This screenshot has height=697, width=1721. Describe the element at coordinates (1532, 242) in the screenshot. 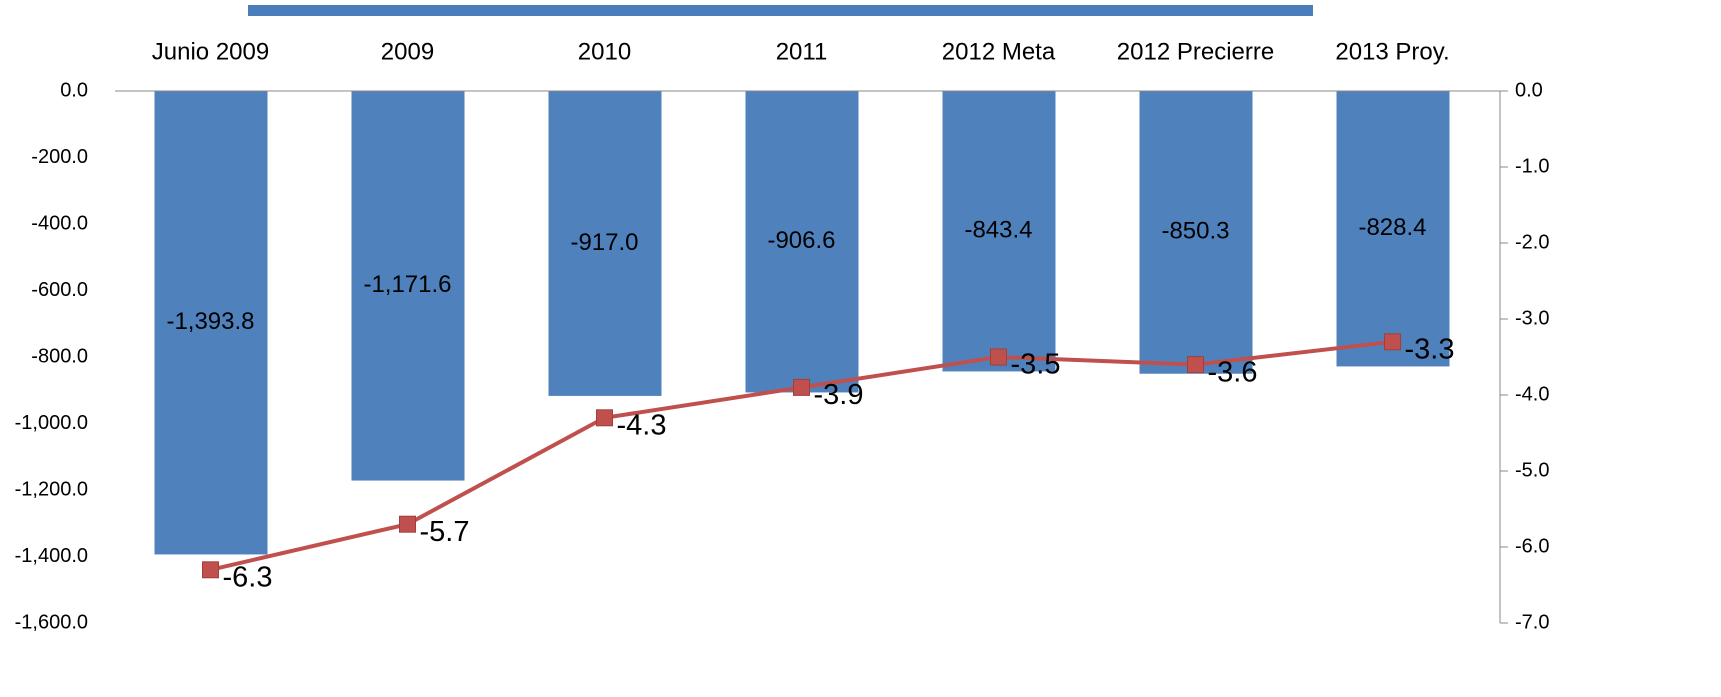

I see `y2-tick-label: -2.0` at that location.